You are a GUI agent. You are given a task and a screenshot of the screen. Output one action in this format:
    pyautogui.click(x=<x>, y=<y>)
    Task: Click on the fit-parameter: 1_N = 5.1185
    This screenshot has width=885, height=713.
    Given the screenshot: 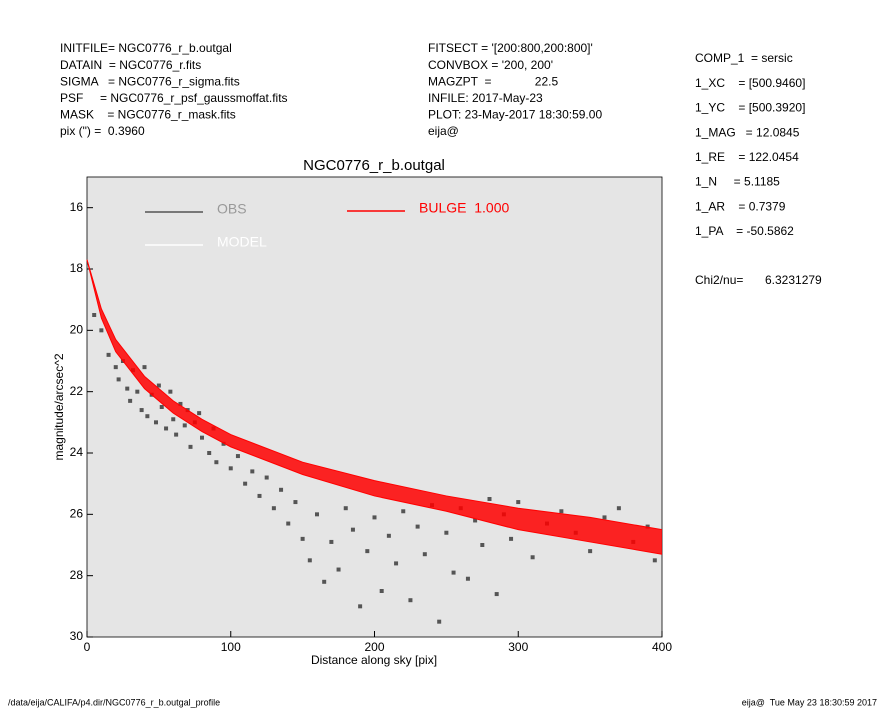 What is the action you would take?
    pyautogui.click(x=737, y=182)
    